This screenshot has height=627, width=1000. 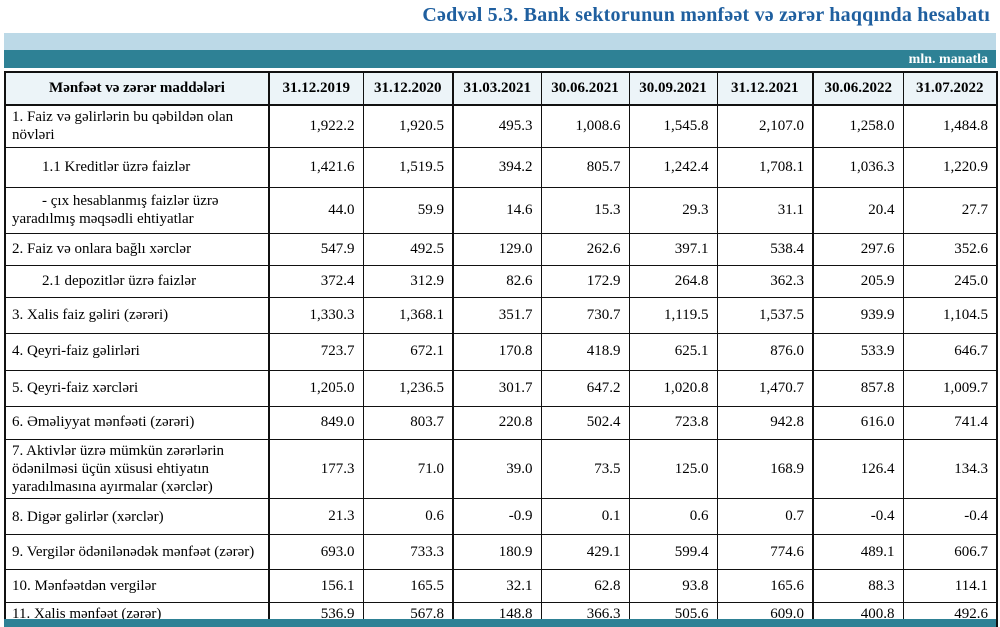 What do you see at coordinates (408, 388) in the screenshot?
I see `value-cell: 1,236.5` at bounding box center [408, 388].